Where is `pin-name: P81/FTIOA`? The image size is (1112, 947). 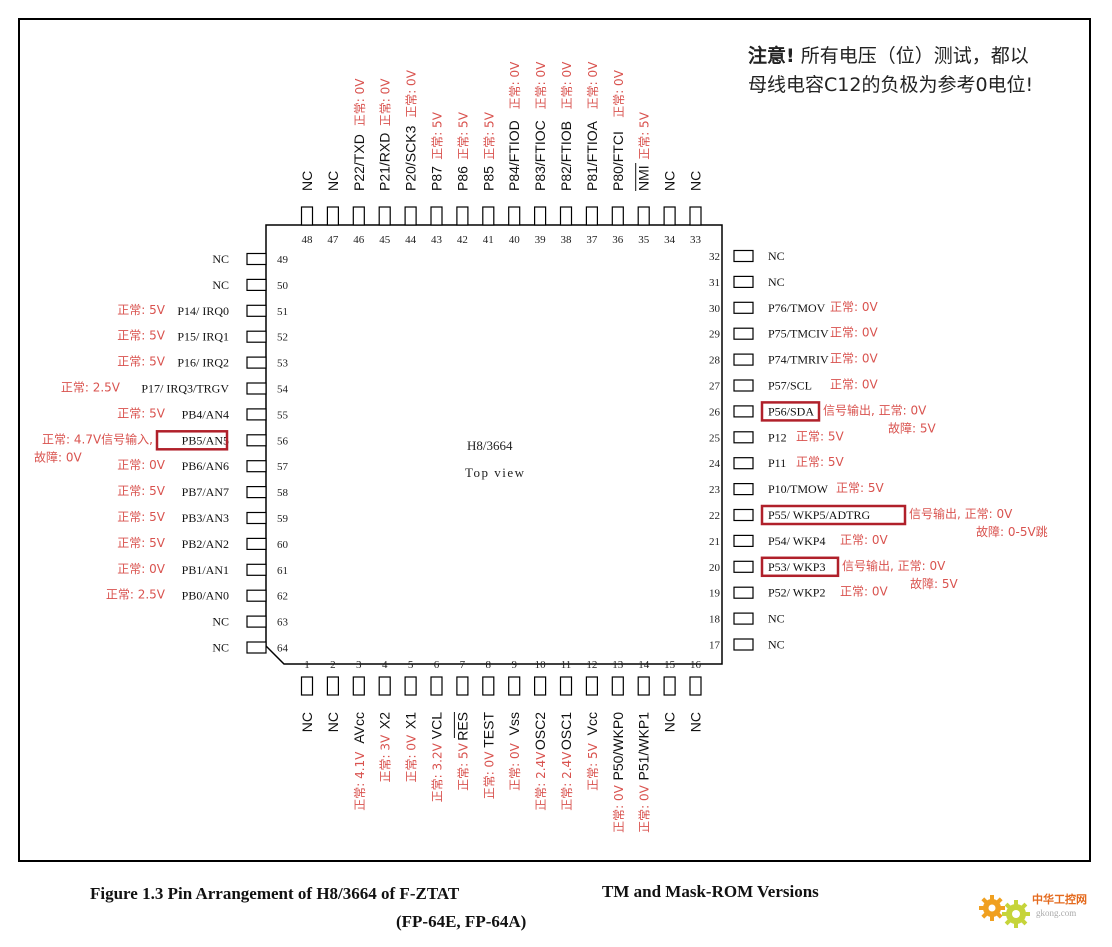
pin-name: P81/FTIOA is located at coordinates (592, 155).